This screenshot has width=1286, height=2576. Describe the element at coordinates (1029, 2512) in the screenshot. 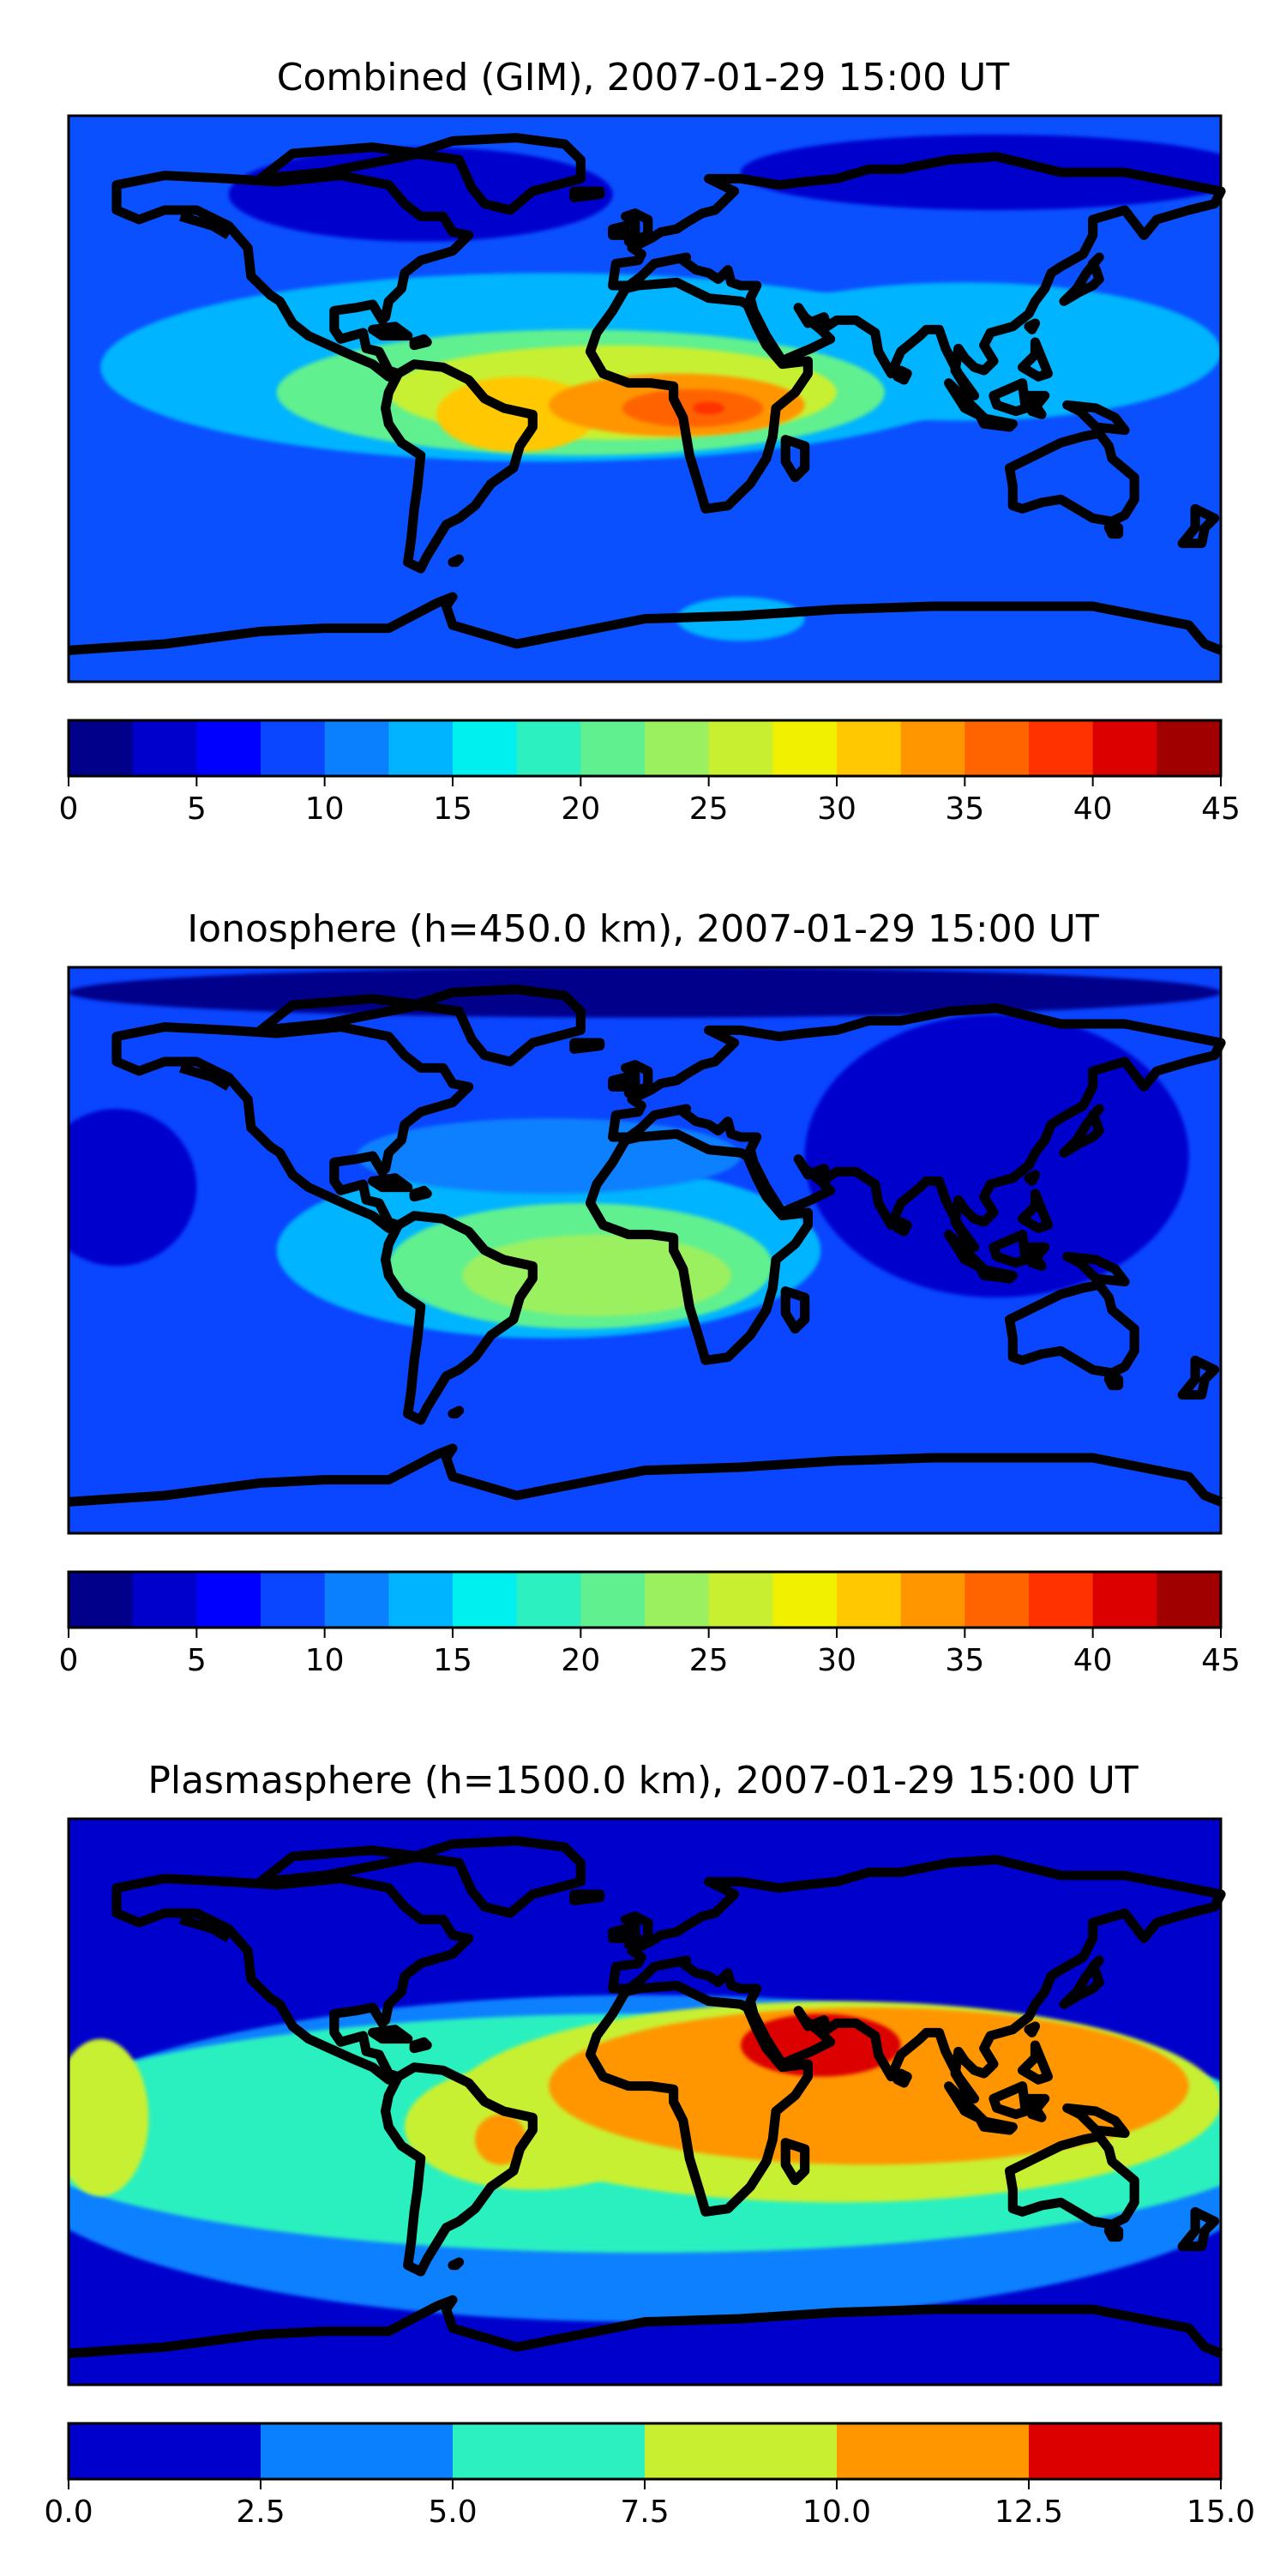

I see `colorbar-tick-label: 12.5` at that location.